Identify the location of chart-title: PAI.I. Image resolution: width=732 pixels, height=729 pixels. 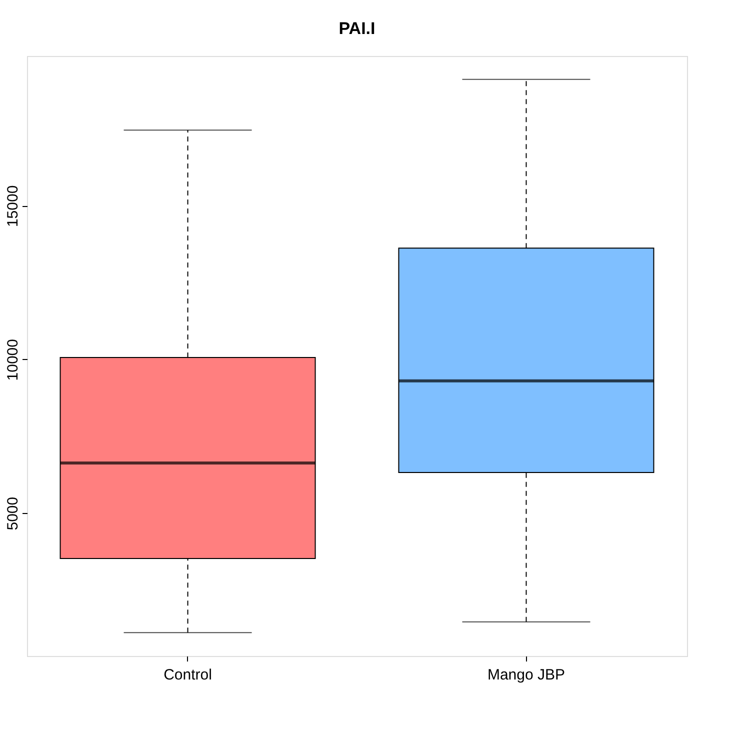
(357, 28).